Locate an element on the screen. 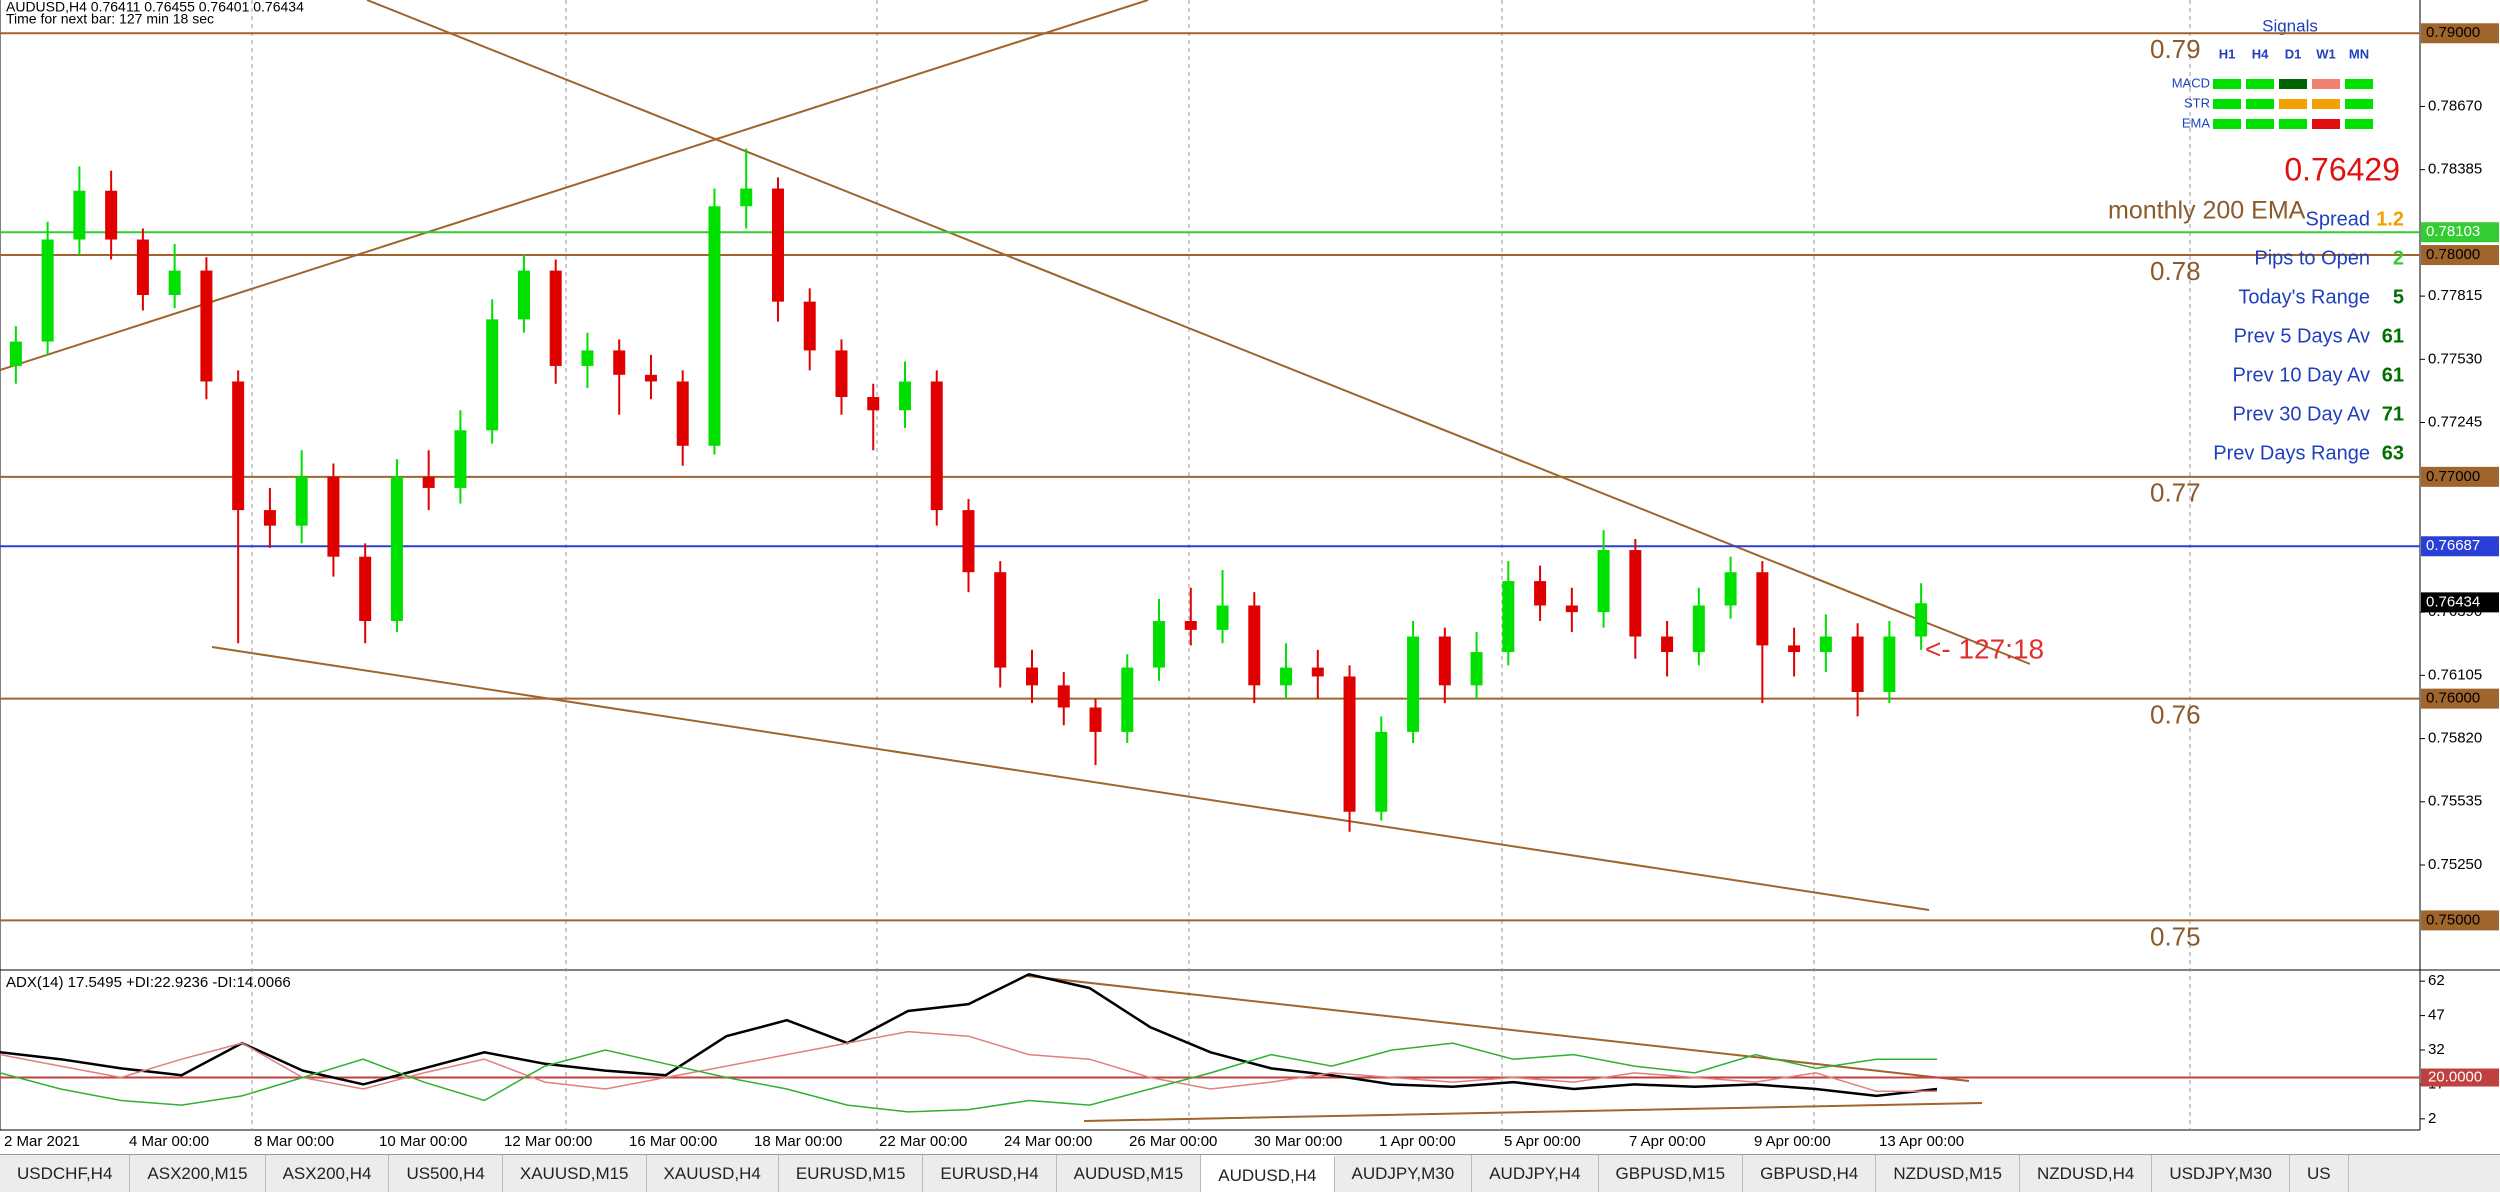 The height and width of the screenshot is (1192, 2500). chart-tab: US is located at coordinates (2319, 1173).